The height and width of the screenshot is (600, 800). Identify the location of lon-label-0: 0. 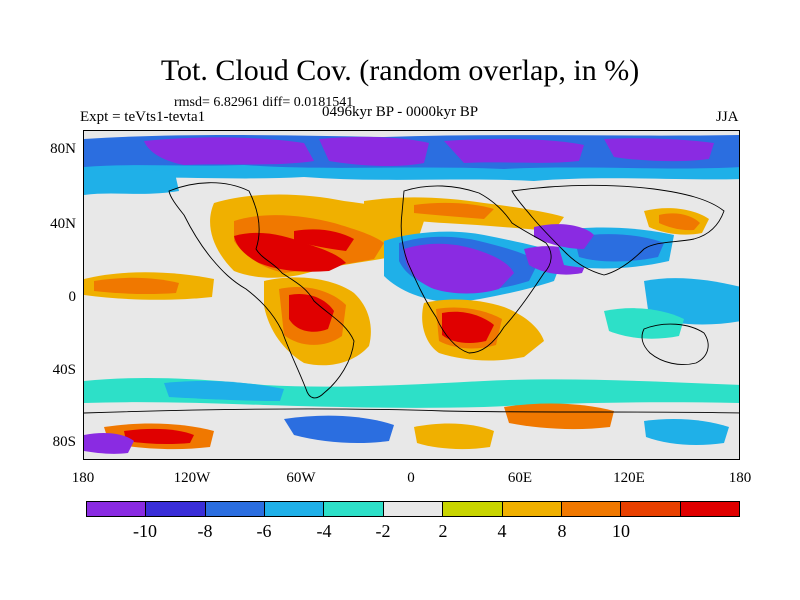
(411, 478).